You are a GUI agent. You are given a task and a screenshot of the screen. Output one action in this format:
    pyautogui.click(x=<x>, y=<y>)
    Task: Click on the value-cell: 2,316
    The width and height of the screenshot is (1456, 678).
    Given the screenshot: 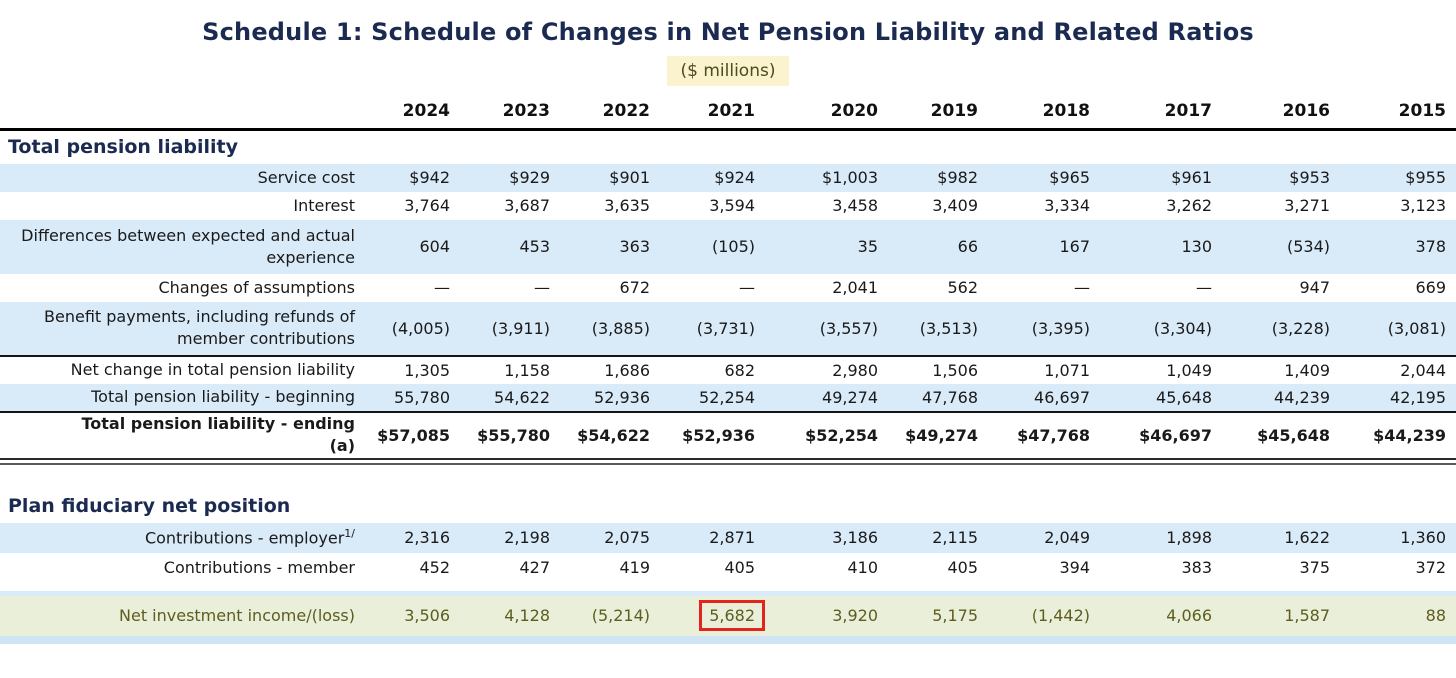 What is the action you would take?
    pyautogui.click(x=412, y=537)
    